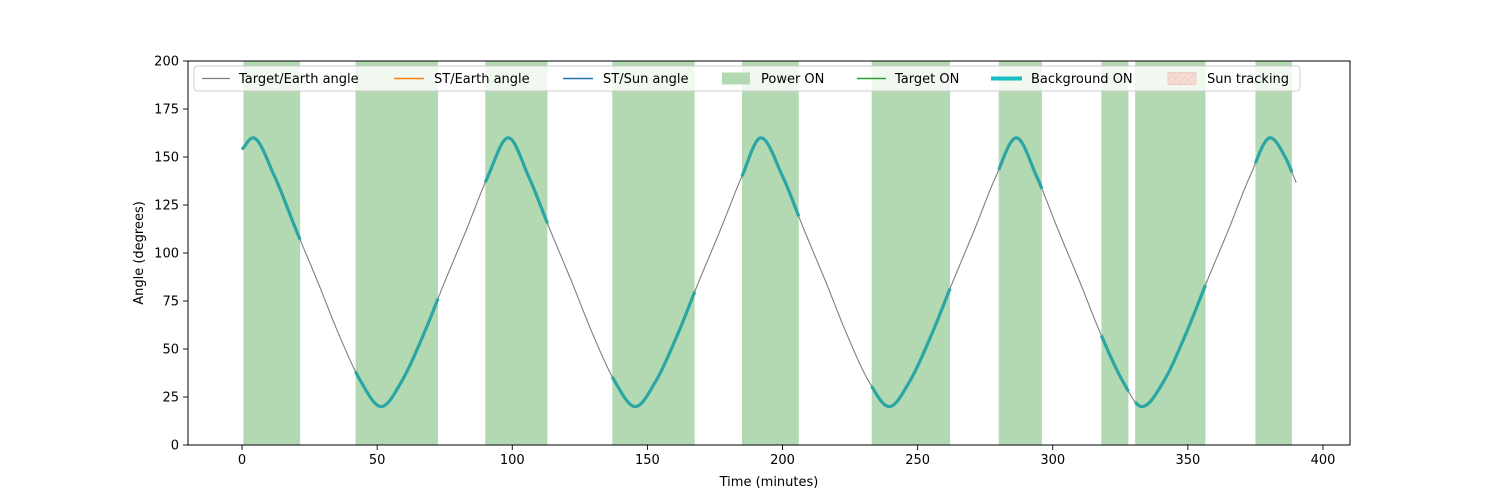 The image size is (1500, 500). I want to click on x-axis-ticks: 0 50 100 150 200 250 300 350 400, so click(786, 456).